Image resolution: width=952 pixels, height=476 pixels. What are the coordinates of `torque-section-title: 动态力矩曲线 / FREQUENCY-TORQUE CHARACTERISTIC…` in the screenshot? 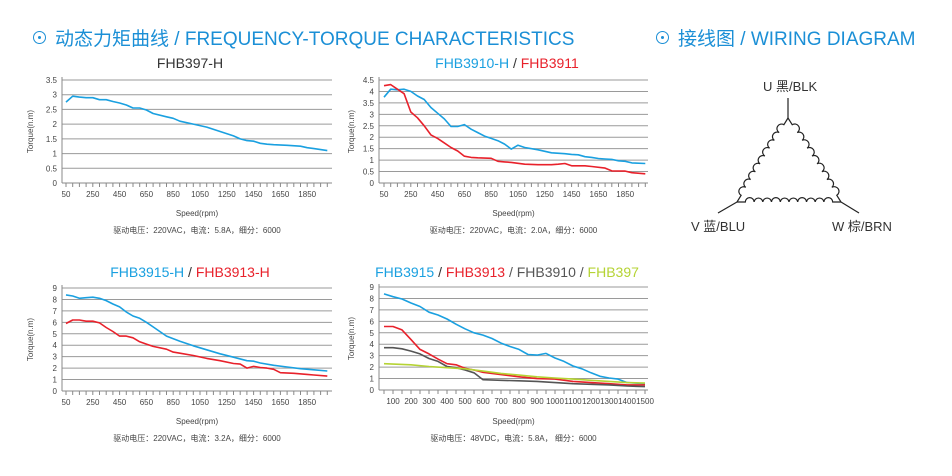 It's located at (315, 39).